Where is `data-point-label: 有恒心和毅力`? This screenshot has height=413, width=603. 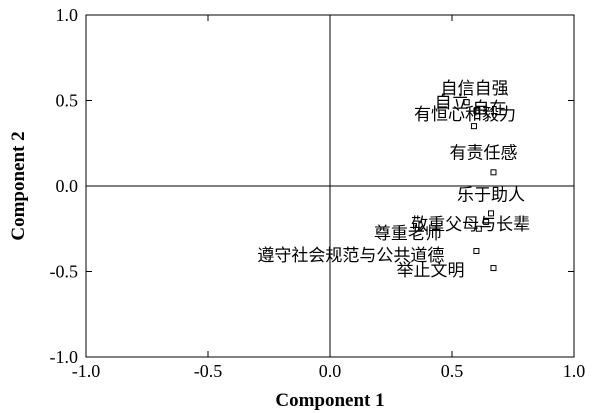
data-point-label: 有恒心和毅力 is located at coordinates (465, 115).